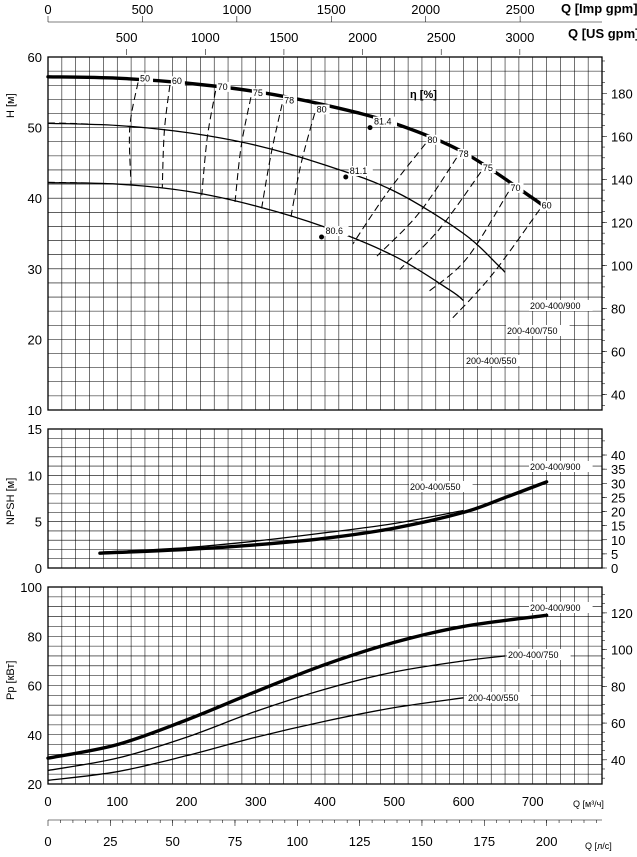 Image resolution: width=637 pixels, height=857 pixels. I want to click on npsh-panel-frame, so click(325, 498).